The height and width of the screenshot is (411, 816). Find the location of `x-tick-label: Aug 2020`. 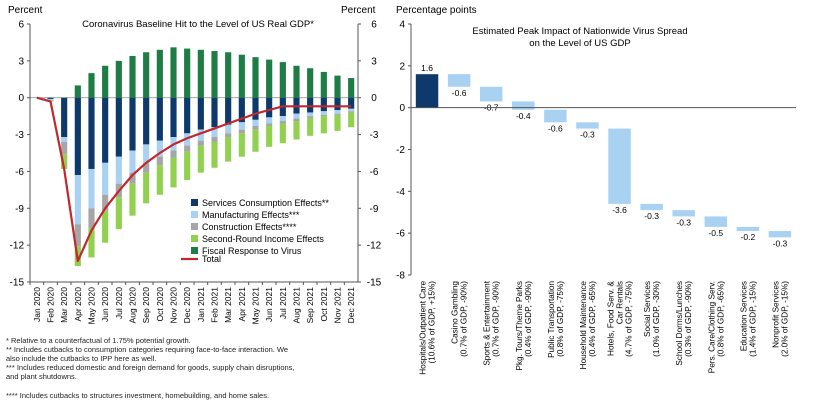

x-tick-label: Aug 2020 is located at coordinates (133, 305).